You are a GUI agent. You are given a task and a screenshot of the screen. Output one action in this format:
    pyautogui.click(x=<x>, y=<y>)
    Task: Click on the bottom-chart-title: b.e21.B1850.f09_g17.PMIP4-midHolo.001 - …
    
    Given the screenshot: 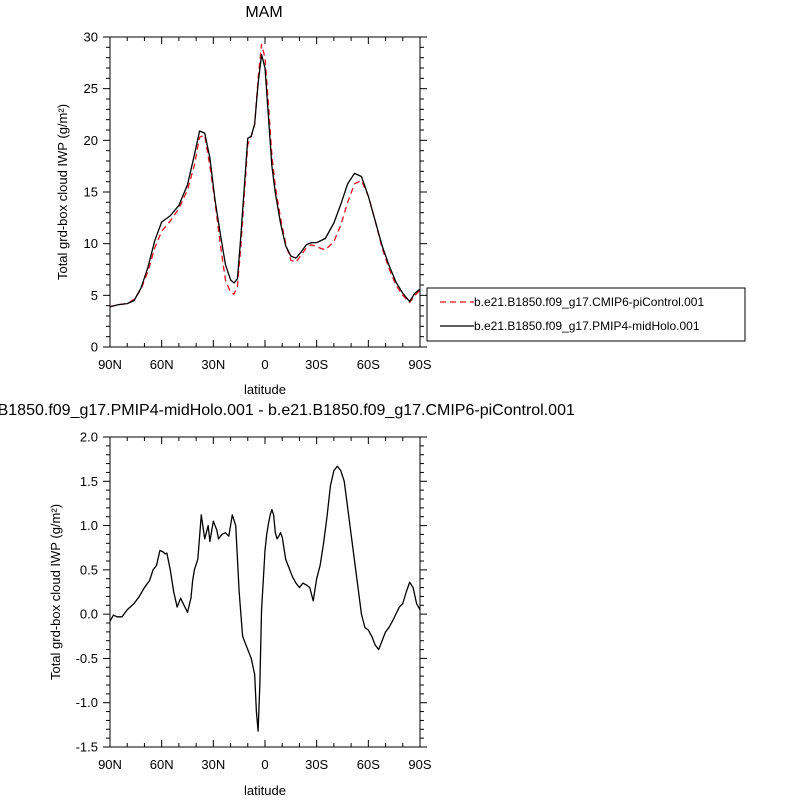 What is the action you would take?
    pyautogui.click(x=287, y=410)
    